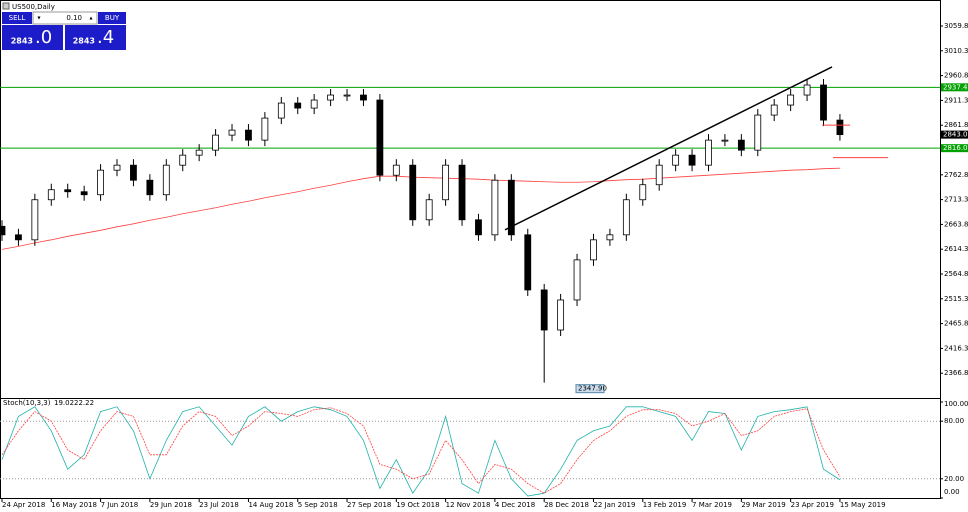 This screenshot has height=512, width=968. What do you see at coordinates (665, 505) in the screenshot?
I see `x-tick-label: 13 Feb 2019` at bounding box center [665, 505].